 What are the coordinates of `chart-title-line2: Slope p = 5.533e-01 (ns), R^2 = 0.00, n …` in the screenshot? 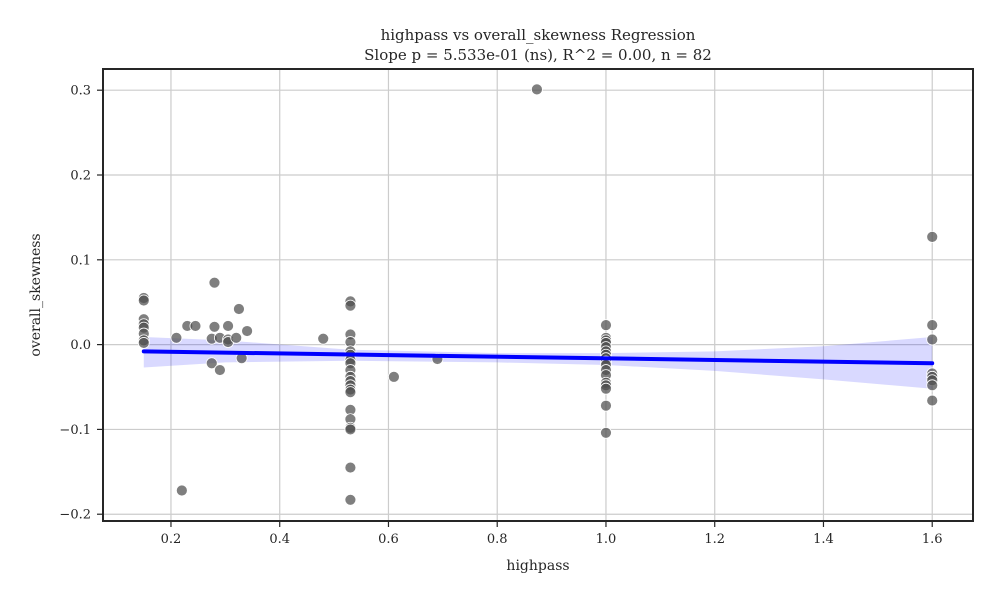 It's located at (538, 55).